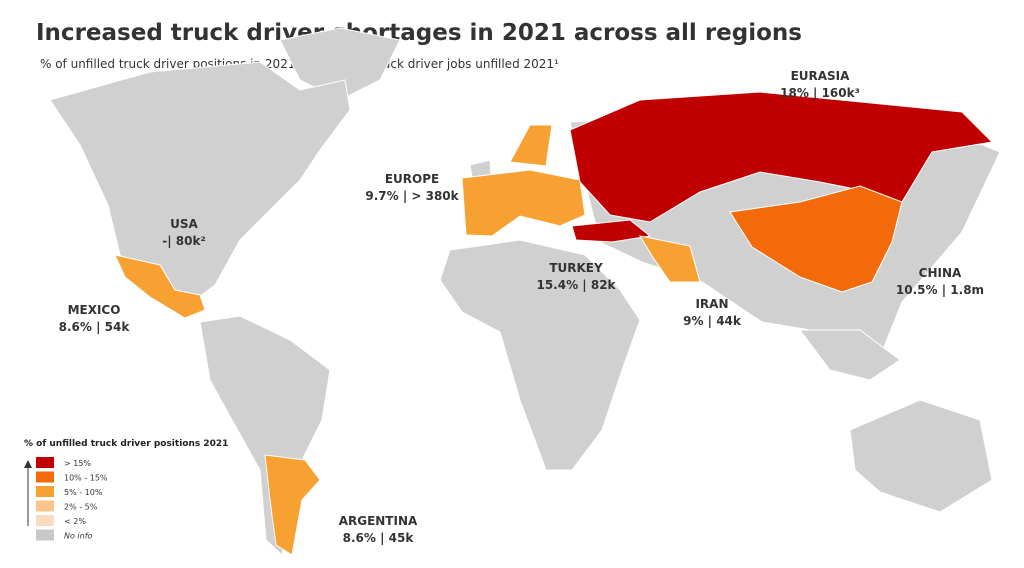 This screenshot has width=1024, height=568. I want to click on scandinavia-shape, so click(531, 145).